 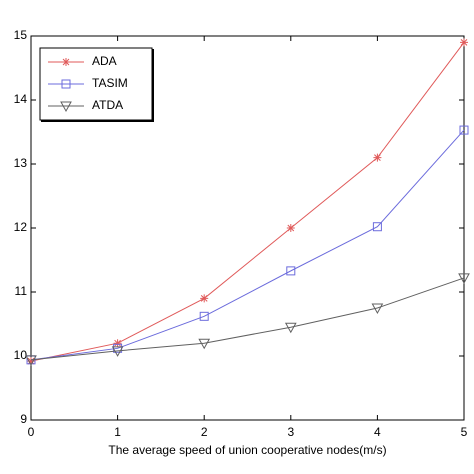 I want to click on legend-label: ATDA, so click(x=107, y=105).